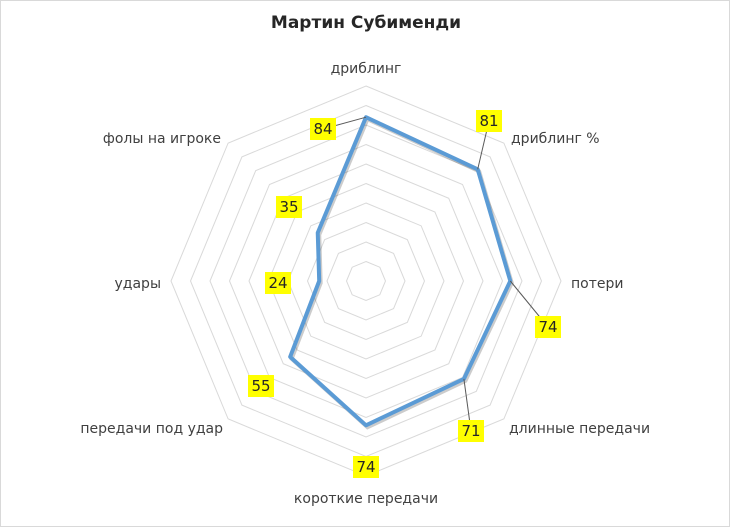 This screenshot has width=730, height=528. I want to click on data-label: 24, so click(277, 283).